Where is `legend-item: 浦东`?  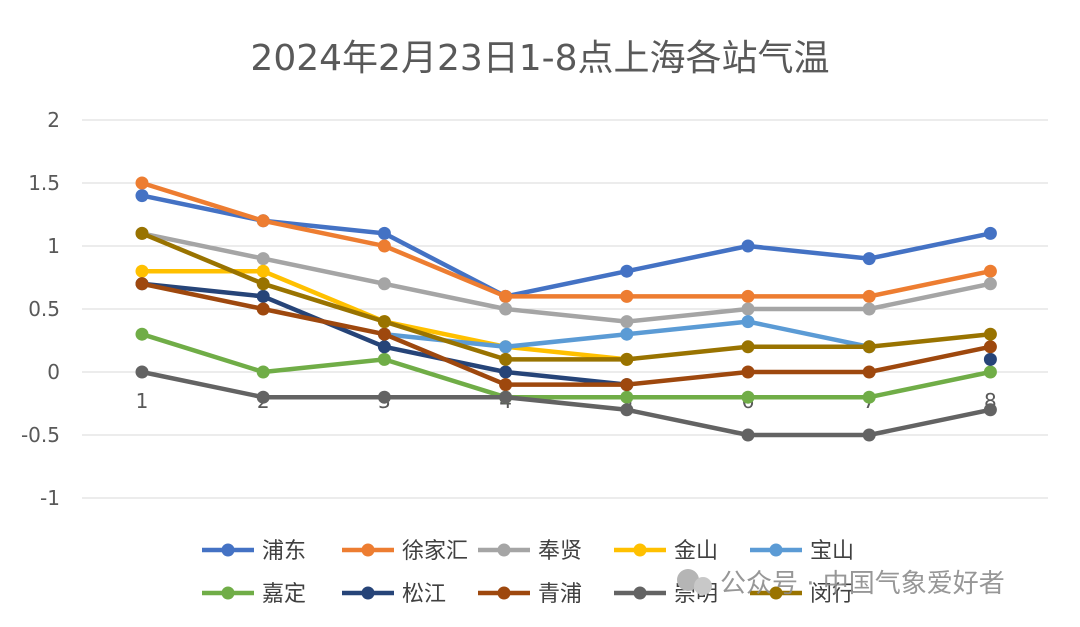 legend-item: 浦东 is located at coordinates (254, 551).